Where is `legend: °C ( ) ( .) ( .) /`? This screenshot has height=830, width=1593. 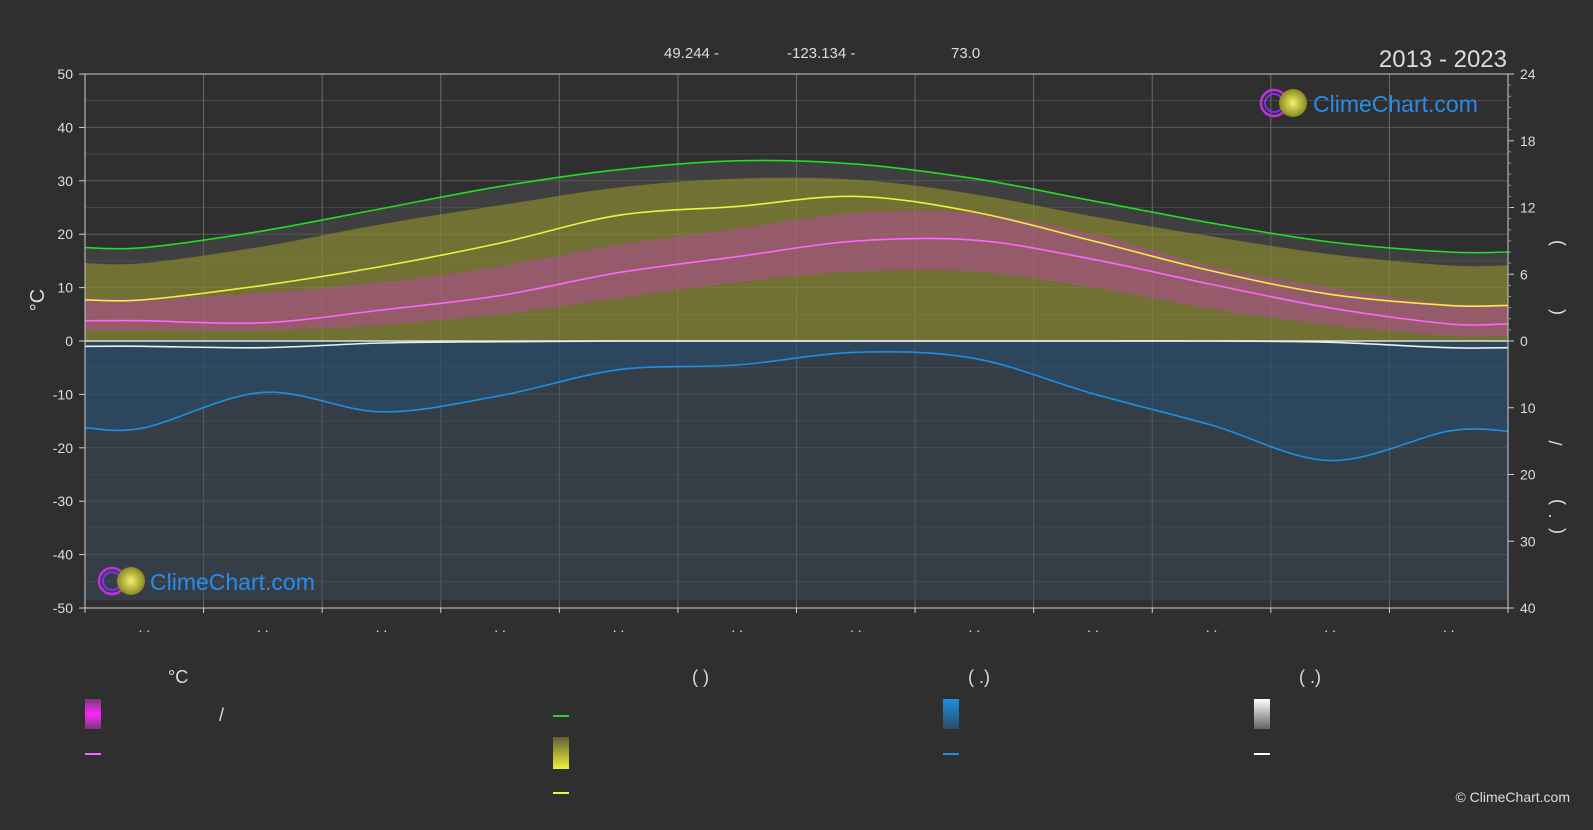
legend: °C ( ) ( .) ( .) / is located at coordinates (703, 730).